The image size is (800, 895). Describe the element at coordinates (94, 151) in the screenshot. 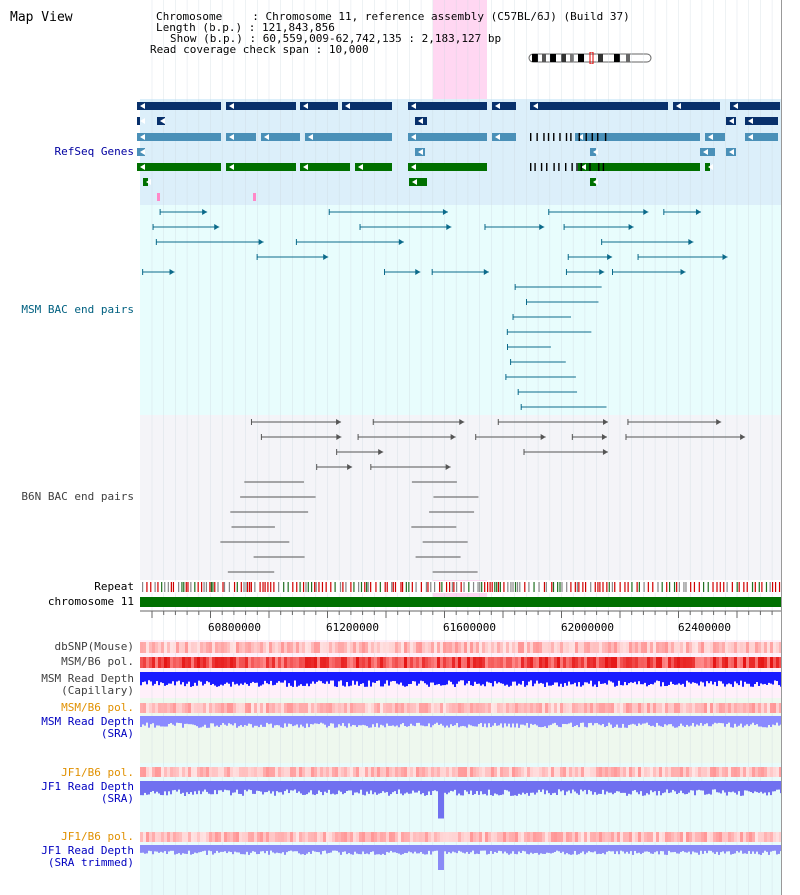

I see `refseq-genes-label: RefSeq Genes` at that location.